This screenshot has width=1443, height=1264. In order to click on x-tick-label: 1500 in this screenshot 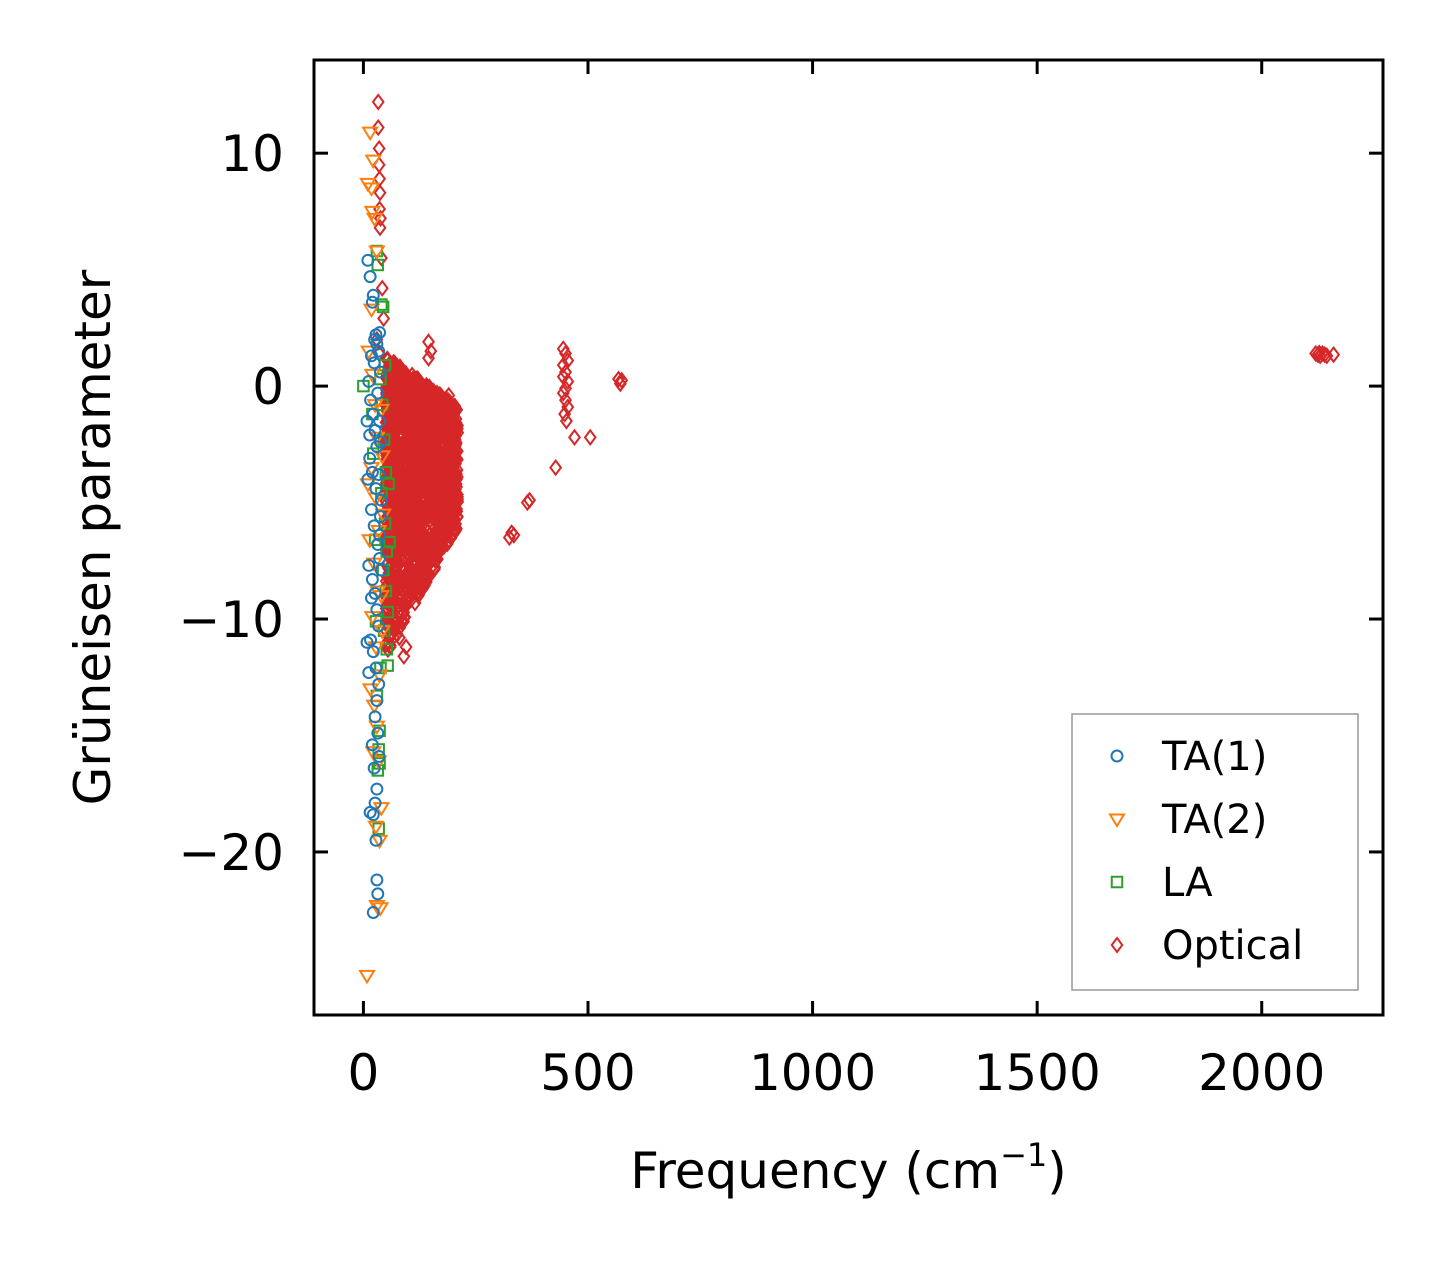, I will do `click(1037, 1073)`.